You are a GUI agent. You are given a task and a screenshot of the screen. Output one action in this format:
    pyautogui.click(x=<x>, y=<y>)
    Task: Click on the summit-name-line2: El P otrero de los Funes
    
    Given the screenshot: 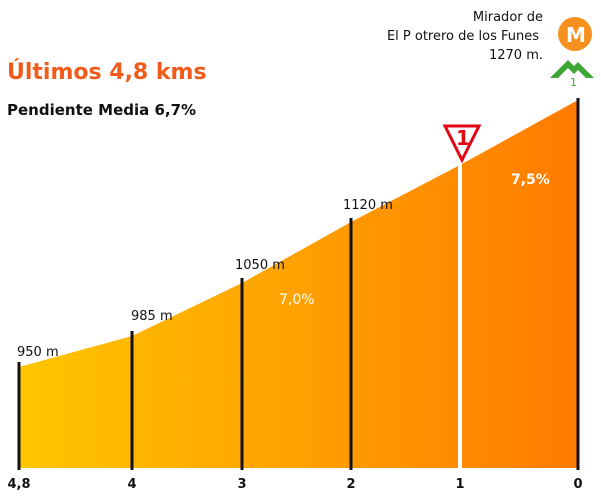 What is the action you would take?
    pyautogui.click(x=462, y=36)
    